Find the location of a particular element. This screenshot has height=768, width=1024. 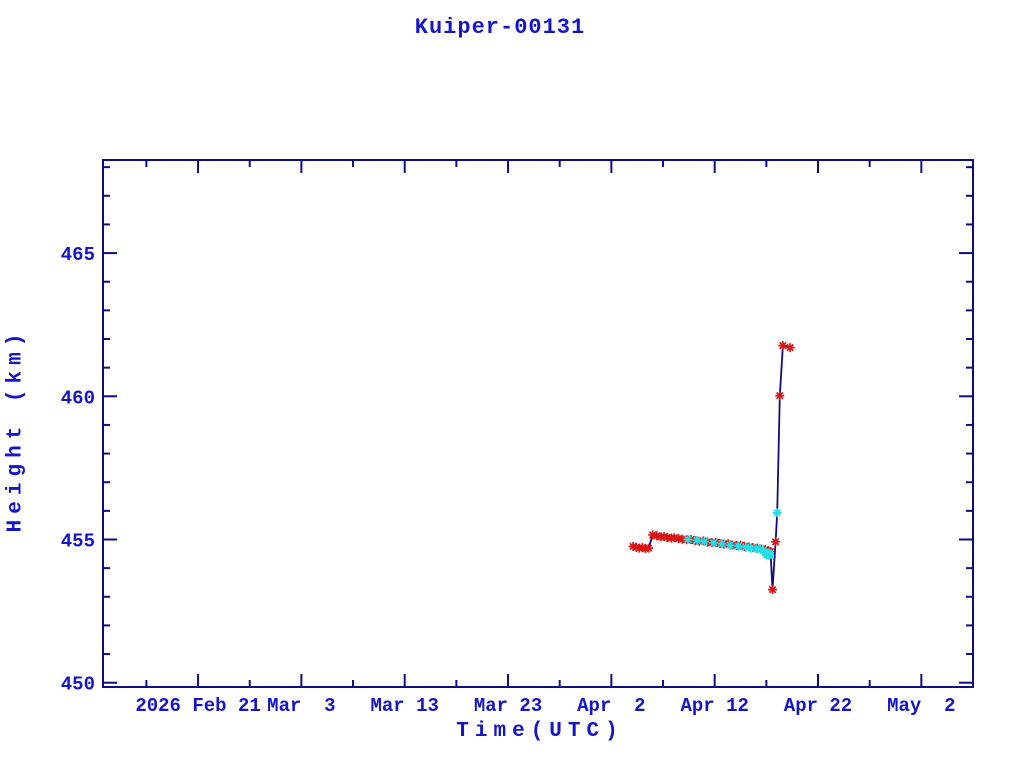

y-axis-title: Height (km) is located at coordinates (16, 430).